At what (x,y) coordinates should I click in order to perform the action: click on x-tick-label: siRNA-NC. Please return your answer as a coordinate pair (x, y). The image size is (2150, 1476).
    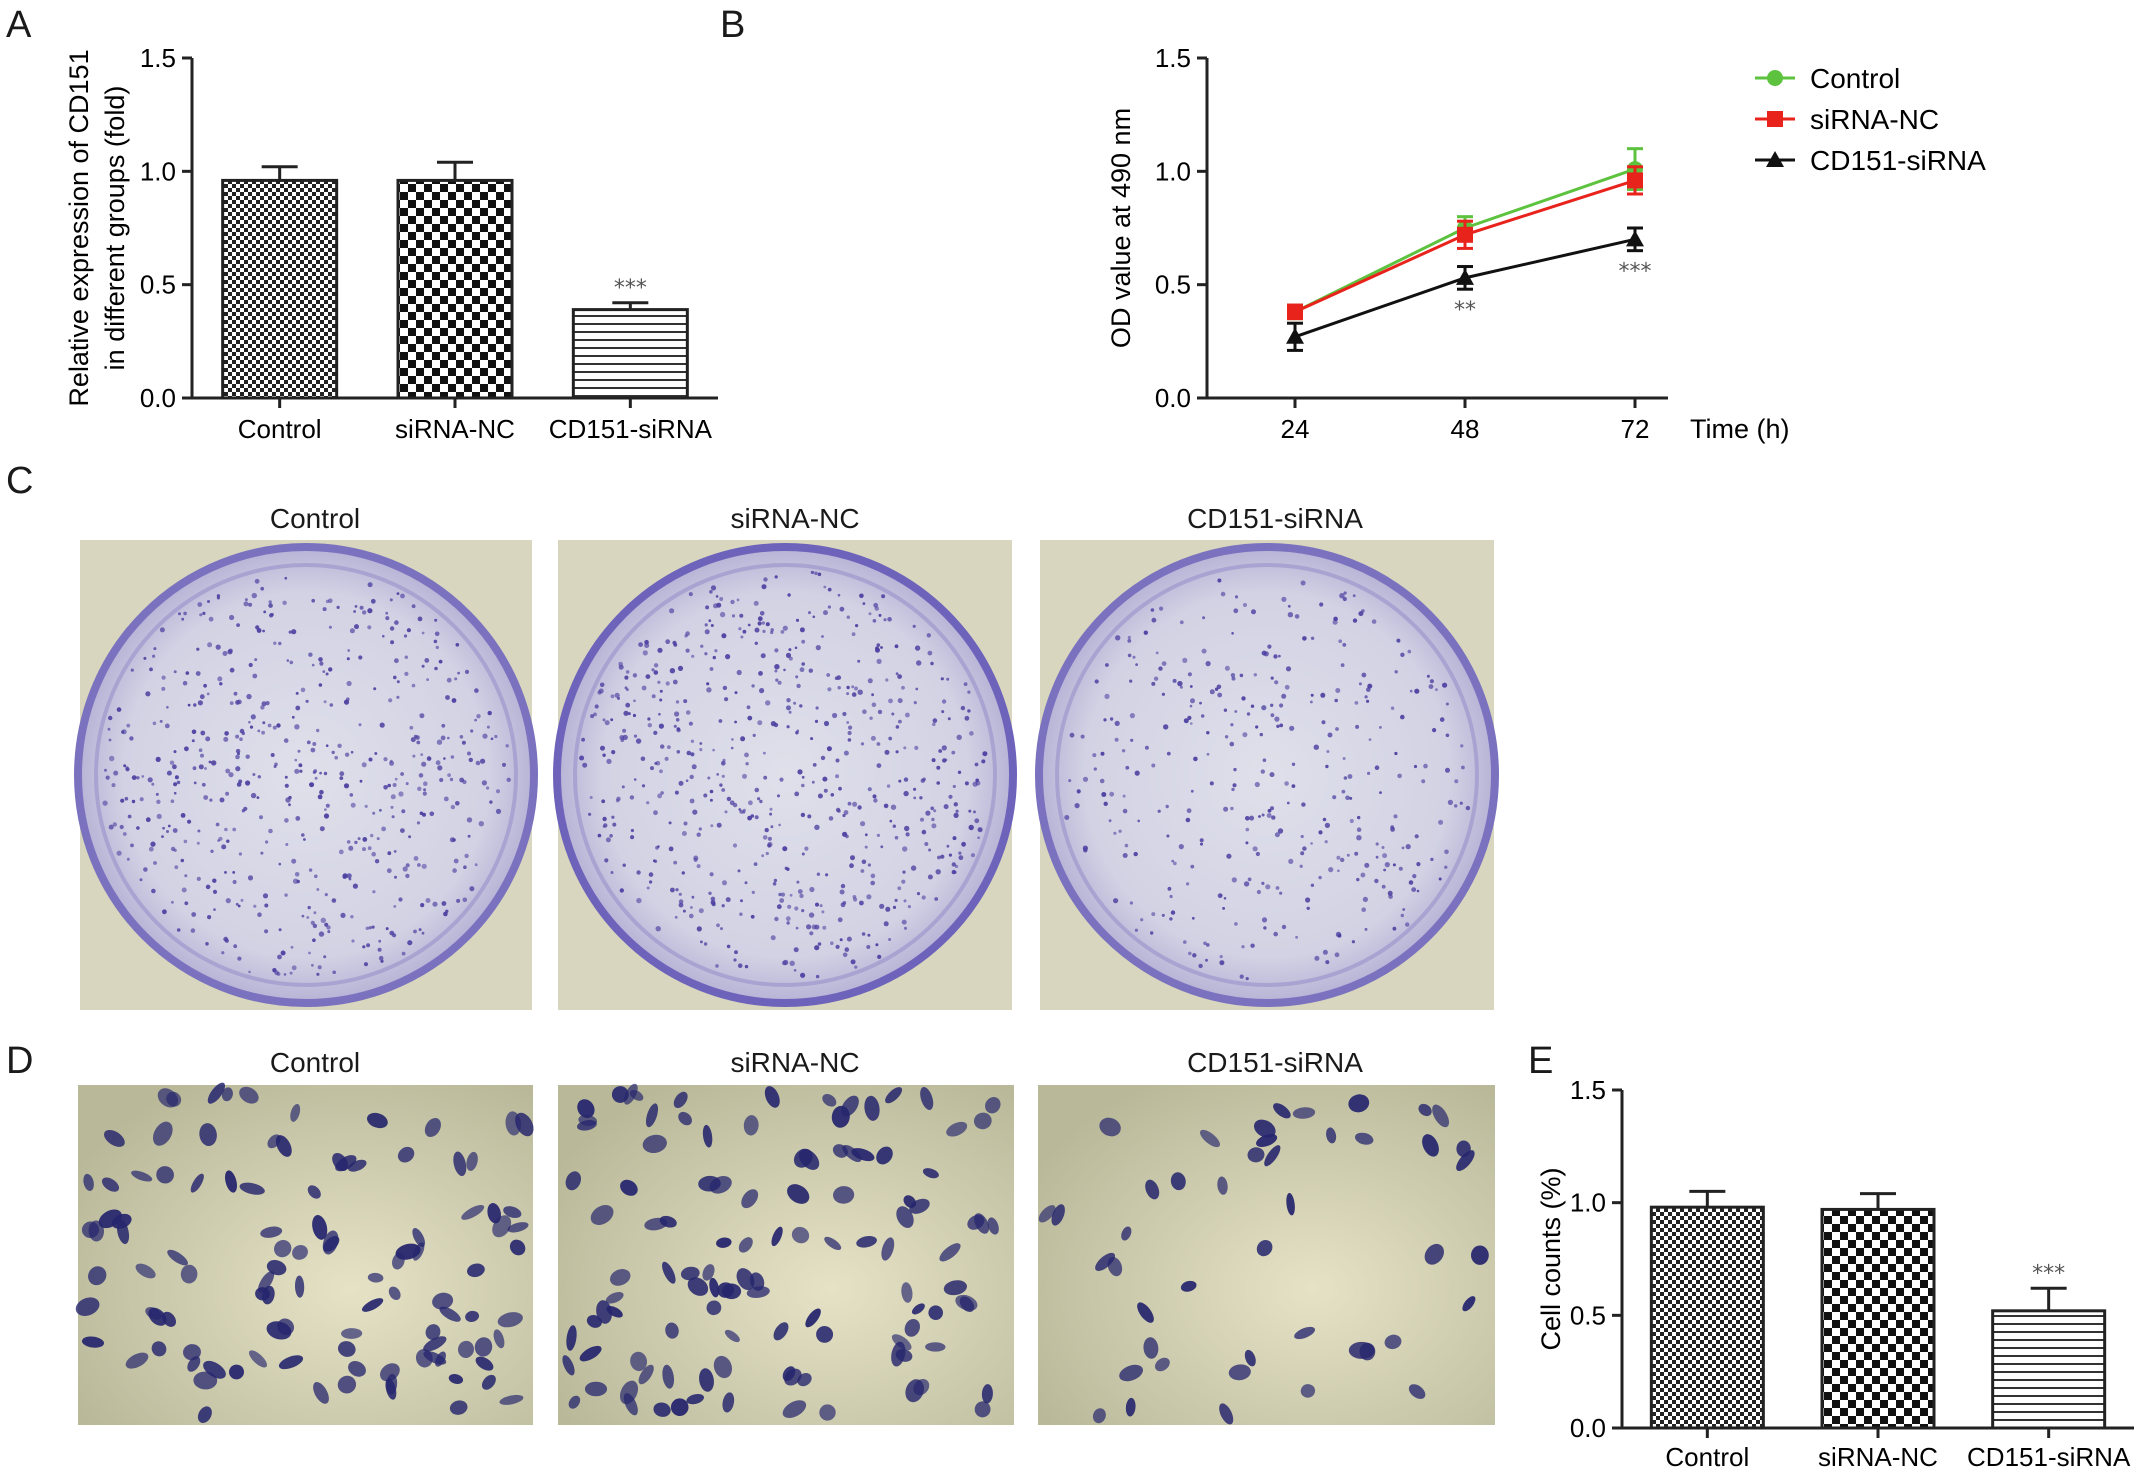
    Looking at the image, I should click on (455, 429).